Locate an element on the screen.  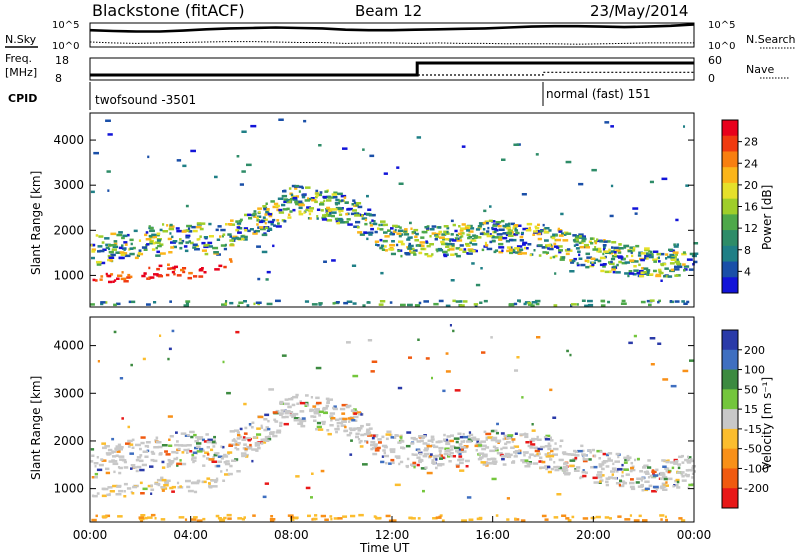
colorbar-tick-label: 4 is located at coordinates (747, 271).